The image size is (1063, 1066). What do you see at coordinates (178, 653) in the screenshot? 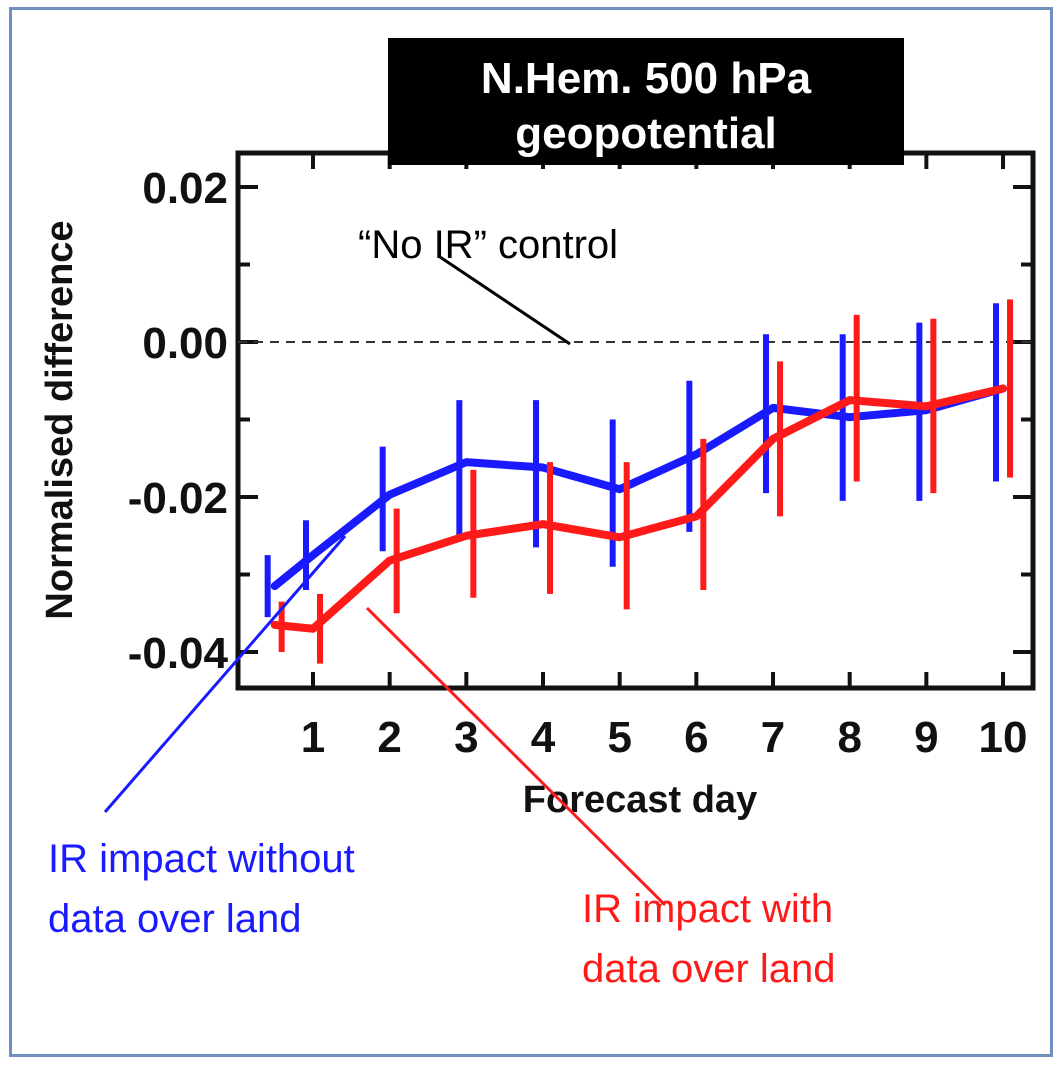
I see `y-tick-label: -0.04` at bounding box center [178, 653].